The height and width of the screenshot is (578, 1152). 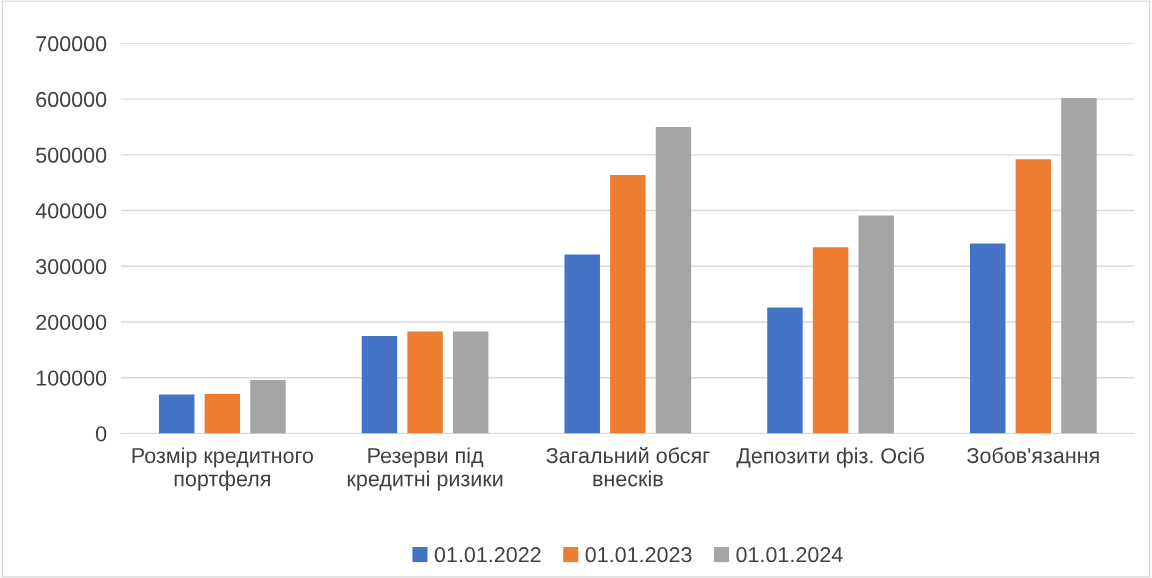 What do you see at coordinates (71, 378) in the screenshot?
I see `y-tick-label: 100000` at bounding box center [71, 378].